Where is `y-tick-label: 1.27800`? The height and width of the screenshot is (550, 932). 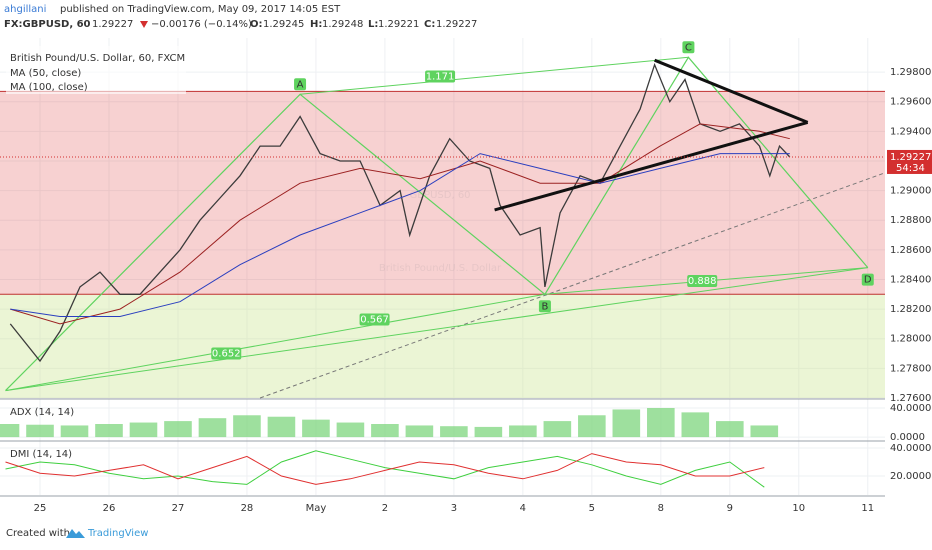
y-tick-label: 1.27800 is located at coordinates (910, 368).